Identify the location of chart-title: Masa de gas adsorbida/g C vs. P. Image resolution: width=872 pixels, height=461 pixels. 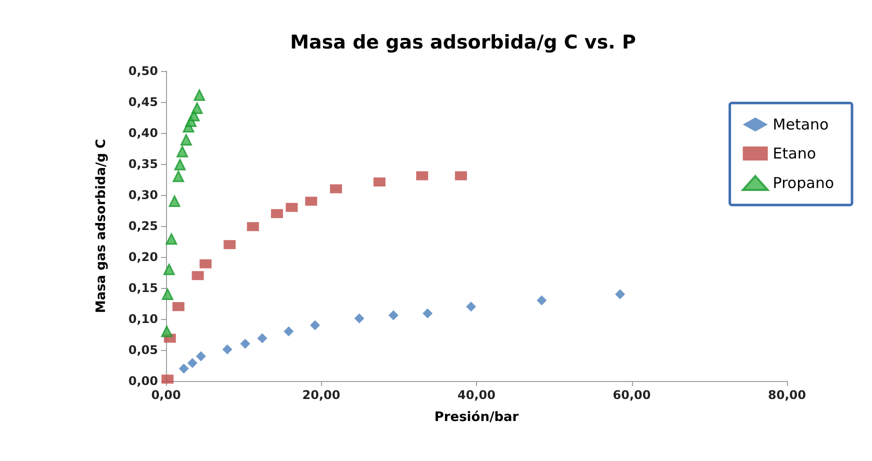
(463, 43).